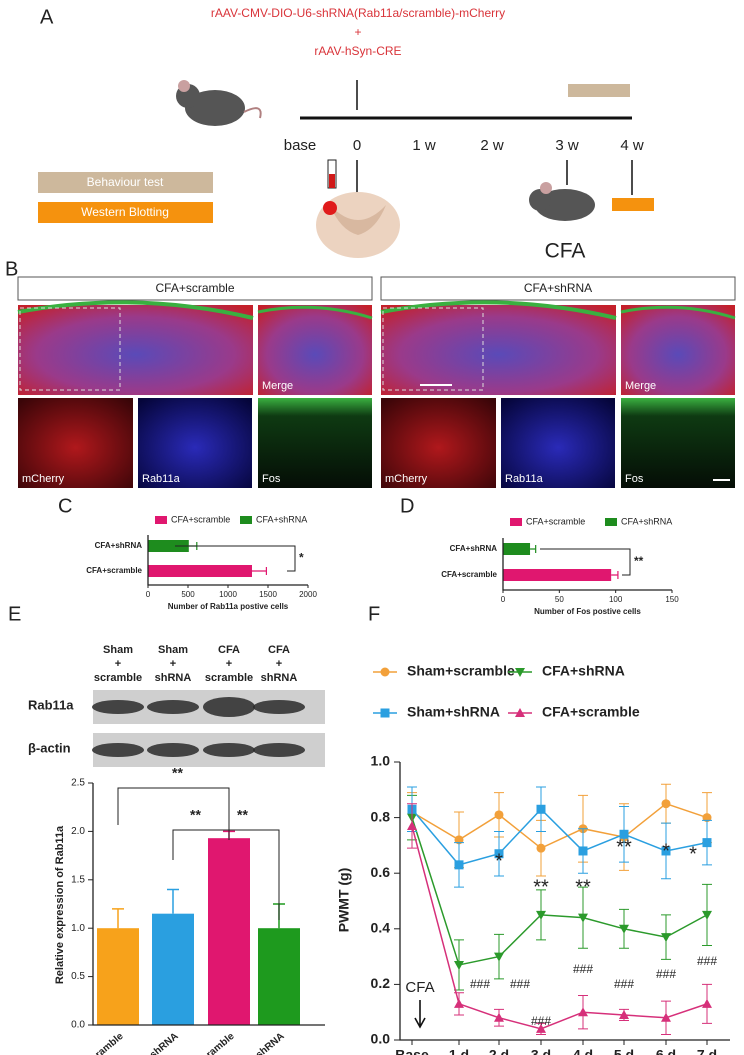  Describe the element at coordinates (558, 288) in the screenshot. I see `group-title: CFA+shRNA` at that location.